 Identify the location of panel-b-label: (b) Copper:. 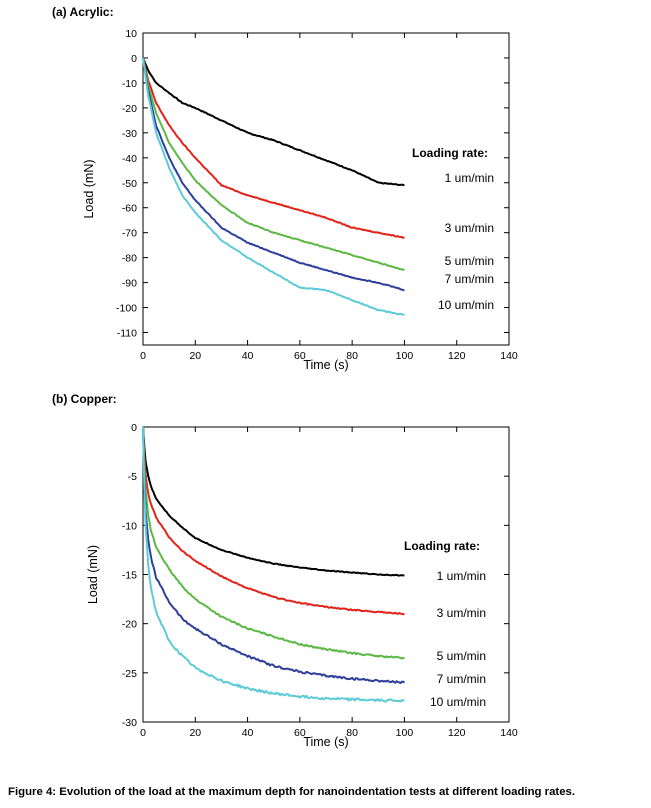
(84, 399).